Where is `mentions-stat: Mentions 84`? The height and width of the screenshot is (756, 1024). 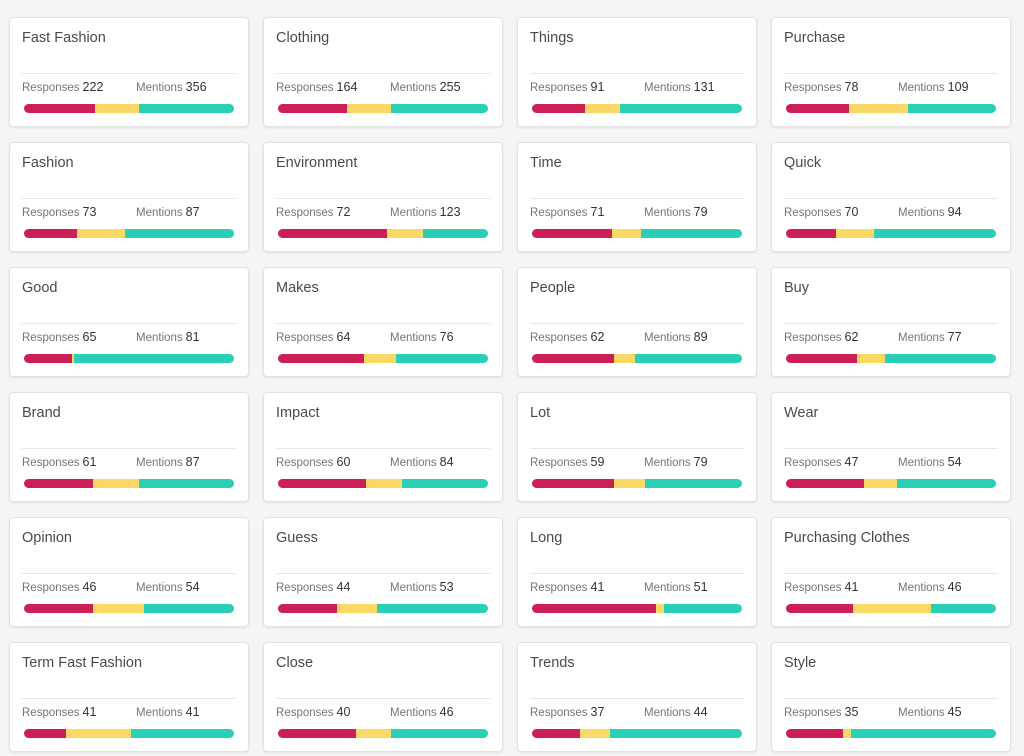
mentions-stat: Mentions 84 is located at coordinates (422, 462).